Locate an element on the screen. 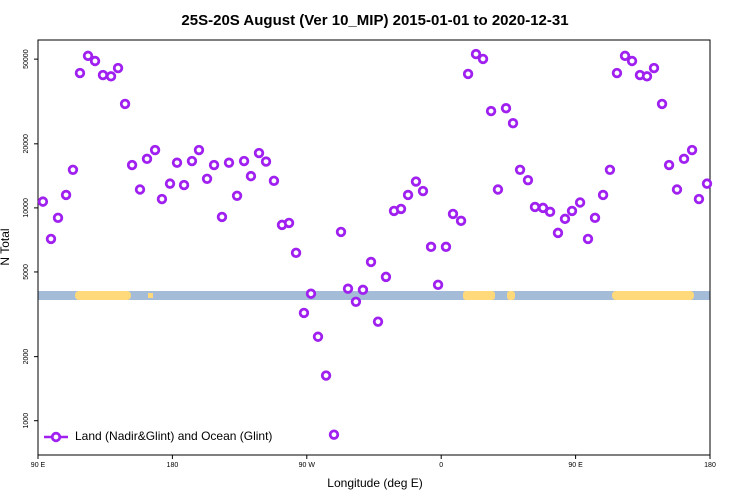  x-axis-label: Longitude (deg E) is located at coordinates (374, 483).